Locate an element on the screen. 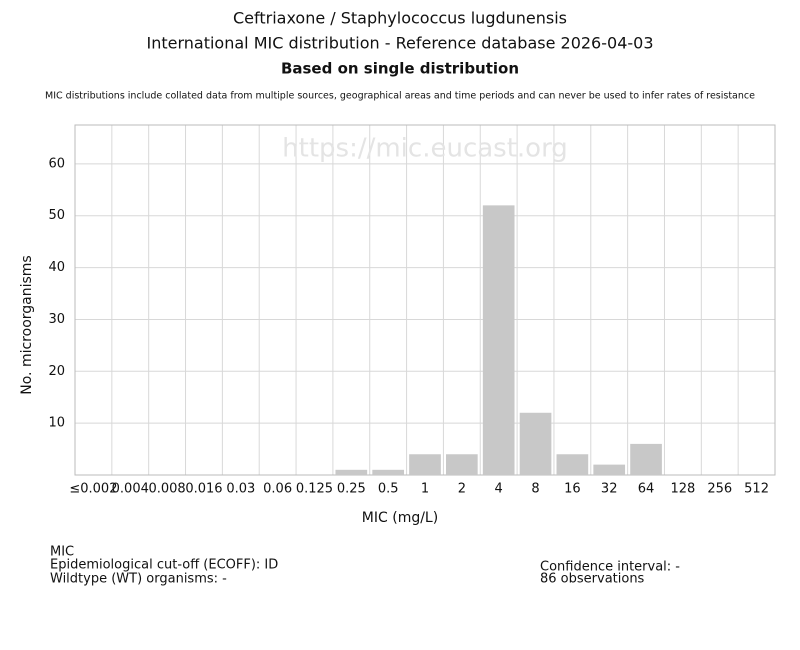  y-tick-label: 20 is located at coordinates (56, 371).